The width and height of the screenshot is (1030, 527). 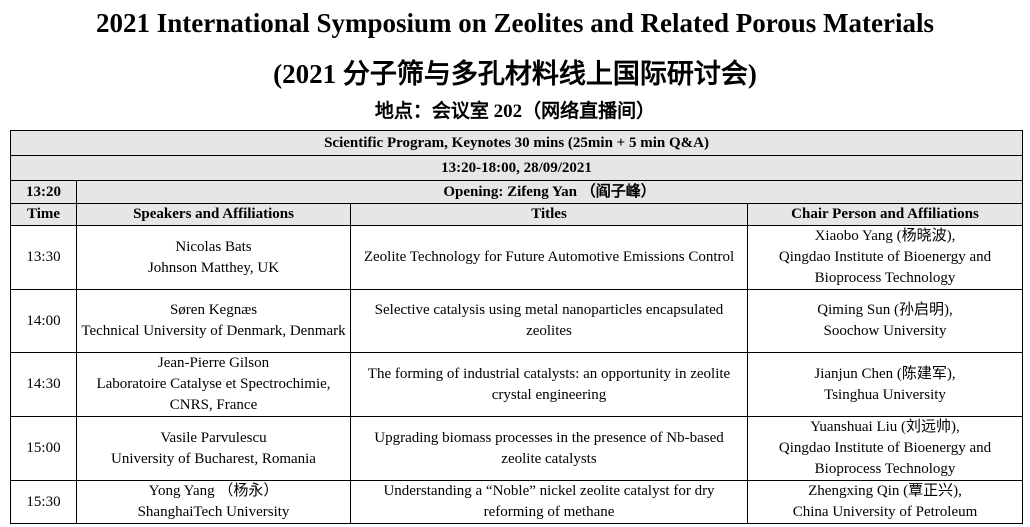 I want to click on chair-cell: Jianjun Chen (陈建军), Tsinghua University, so click(x=885, y=384).